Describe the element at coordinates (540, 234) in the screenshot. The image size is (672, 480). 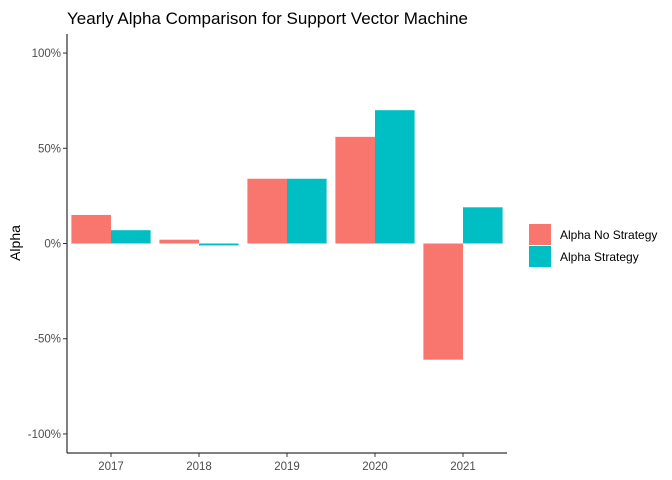
I see `legend-swatch-alpha-no-strategy` at that location.